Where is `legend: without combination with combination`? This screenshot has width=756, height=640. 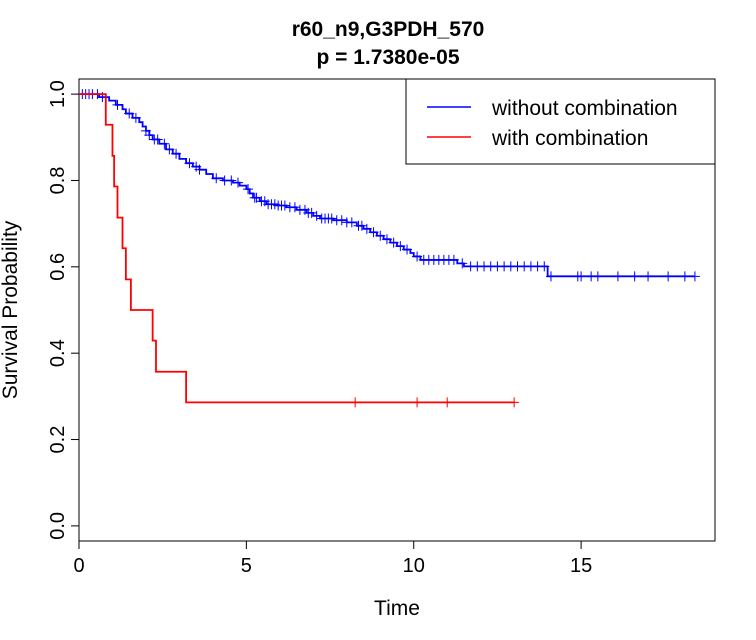 legend: without combination with combination is located at coordinates (560, 121).